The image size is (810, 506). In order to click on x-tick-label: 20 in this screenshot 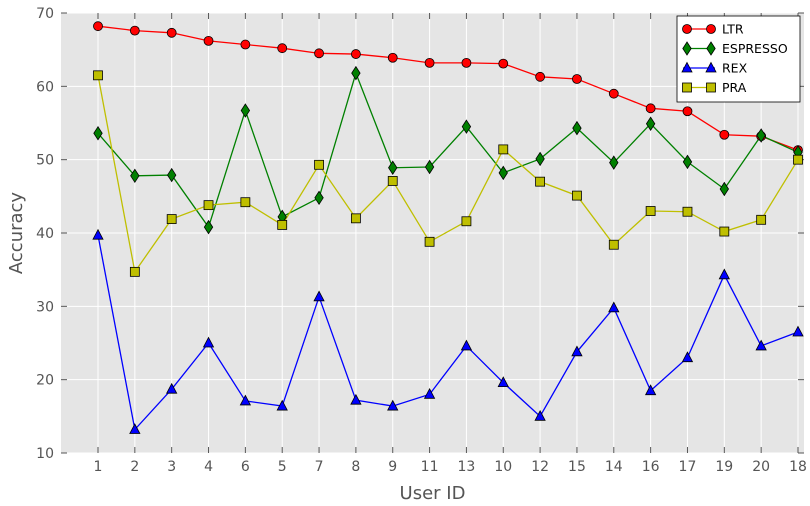, I will do `click(761, 467)`.